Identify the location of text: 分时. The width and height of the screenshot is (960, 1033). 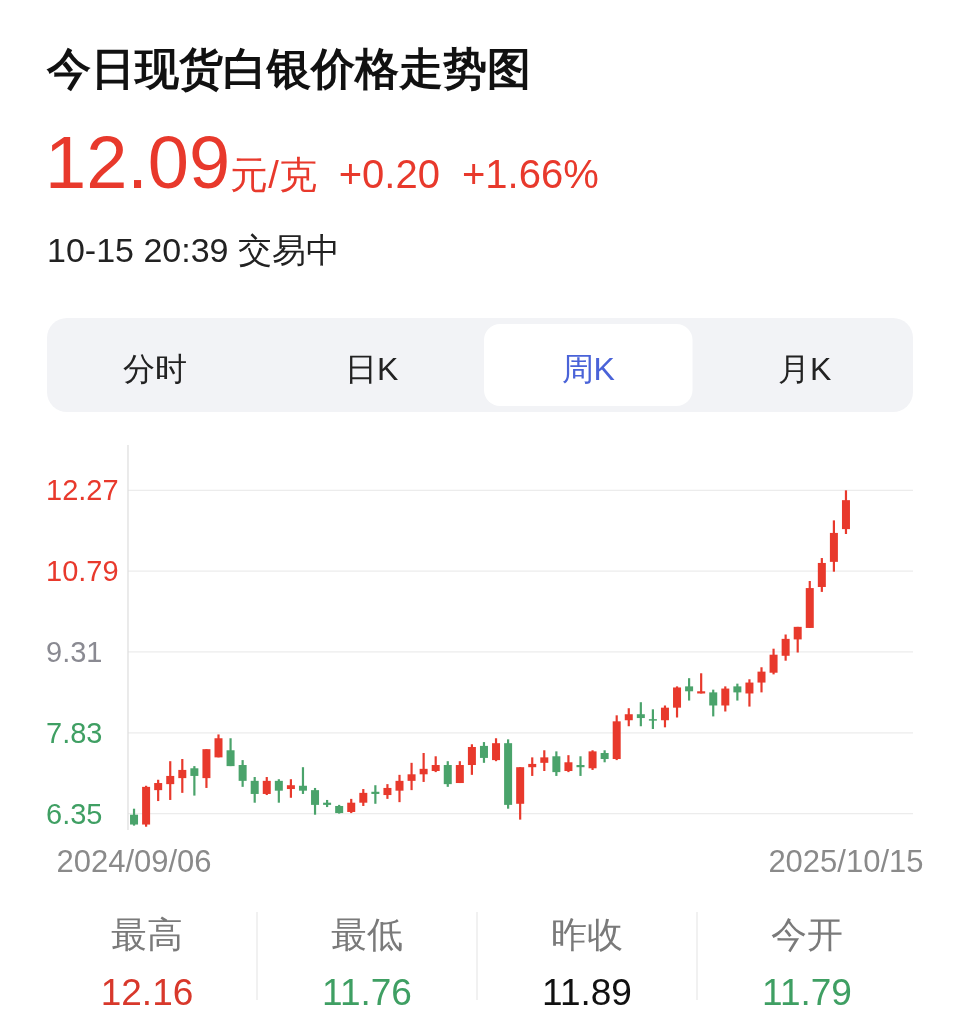
(155, 369).